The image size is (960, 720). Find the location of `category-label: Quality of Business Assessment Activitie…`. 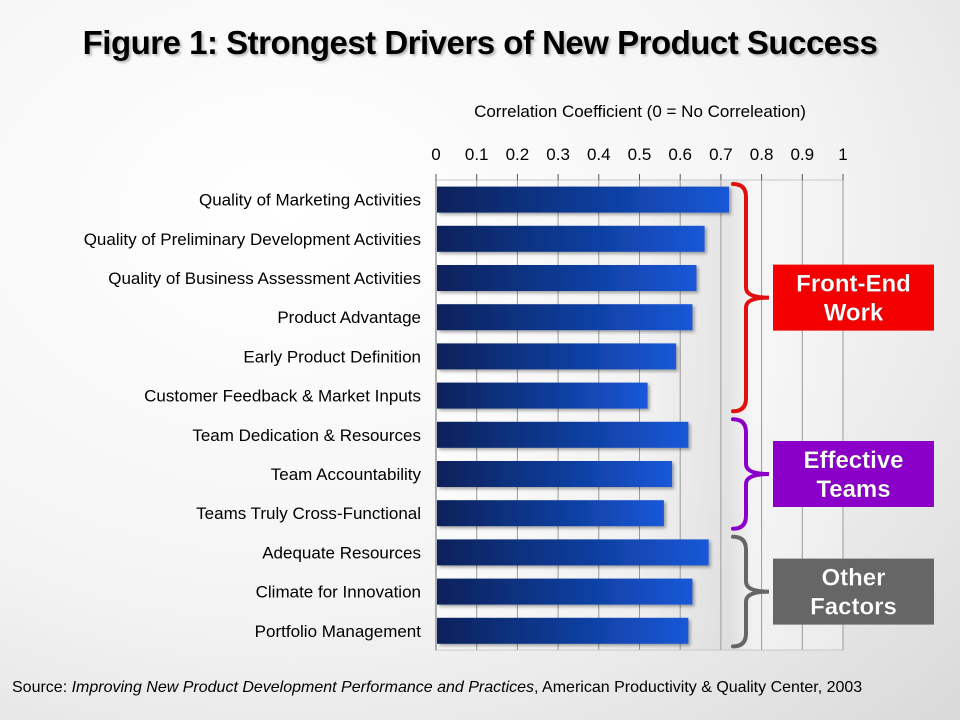

category-label: Quality of Business Assessment Activitie… is located at coordinates (264, 278).